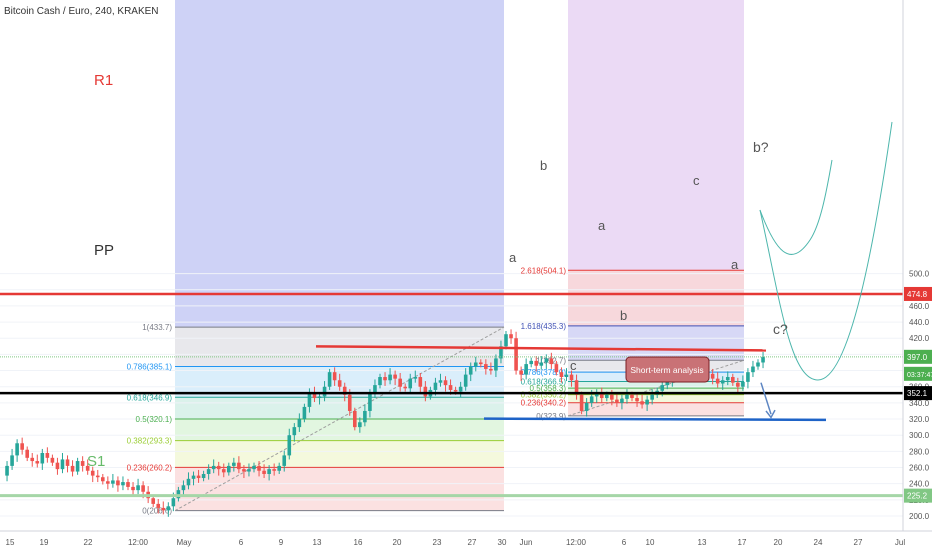  What do you see at coordinates (656, 135) in the screenshot?
I see `fib-ext-zone` at bounding box center [656, 135].